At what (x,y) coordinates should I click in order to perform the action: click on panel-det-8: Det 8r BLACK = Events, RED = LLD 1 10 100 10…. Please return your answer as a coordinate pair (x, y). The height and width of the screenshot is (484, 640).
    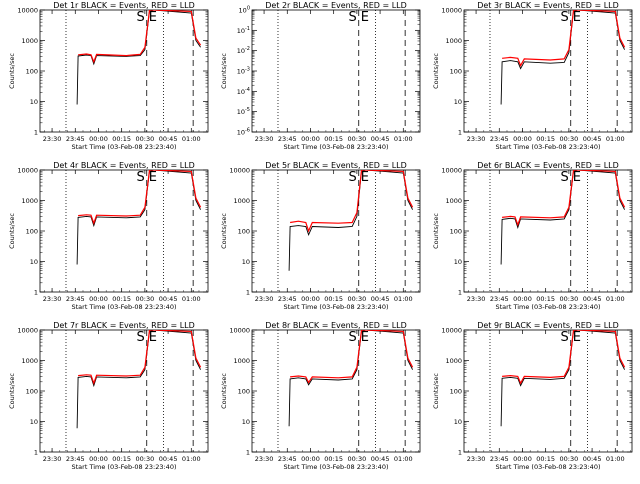
    Looking at the image, I should click on (320, 396).